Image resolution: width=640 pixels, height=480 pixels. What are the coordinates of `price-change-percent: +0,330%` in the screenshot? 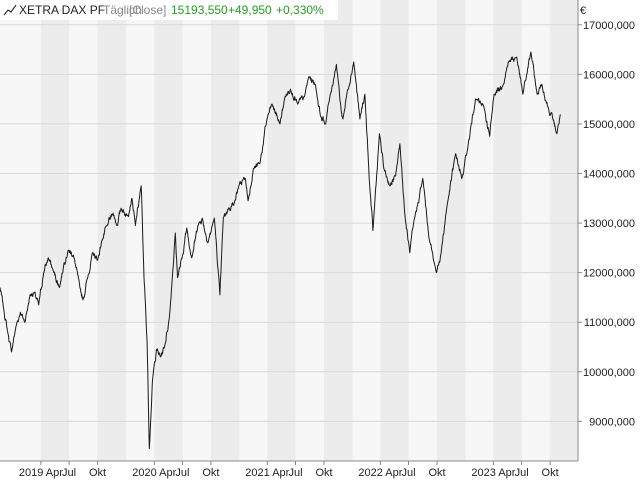 It's located at (300, 10).